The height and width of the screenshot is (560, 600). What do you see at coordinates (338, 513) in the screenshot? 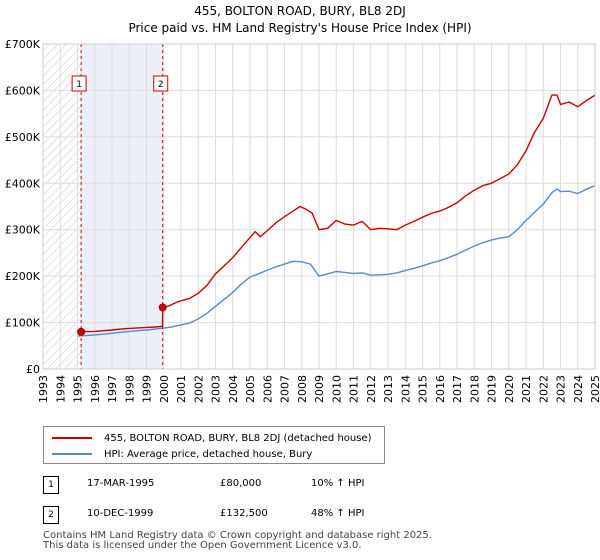
I see `sale-hpi-change: 48% ↑ HPI` at bounding box center [338, 513].